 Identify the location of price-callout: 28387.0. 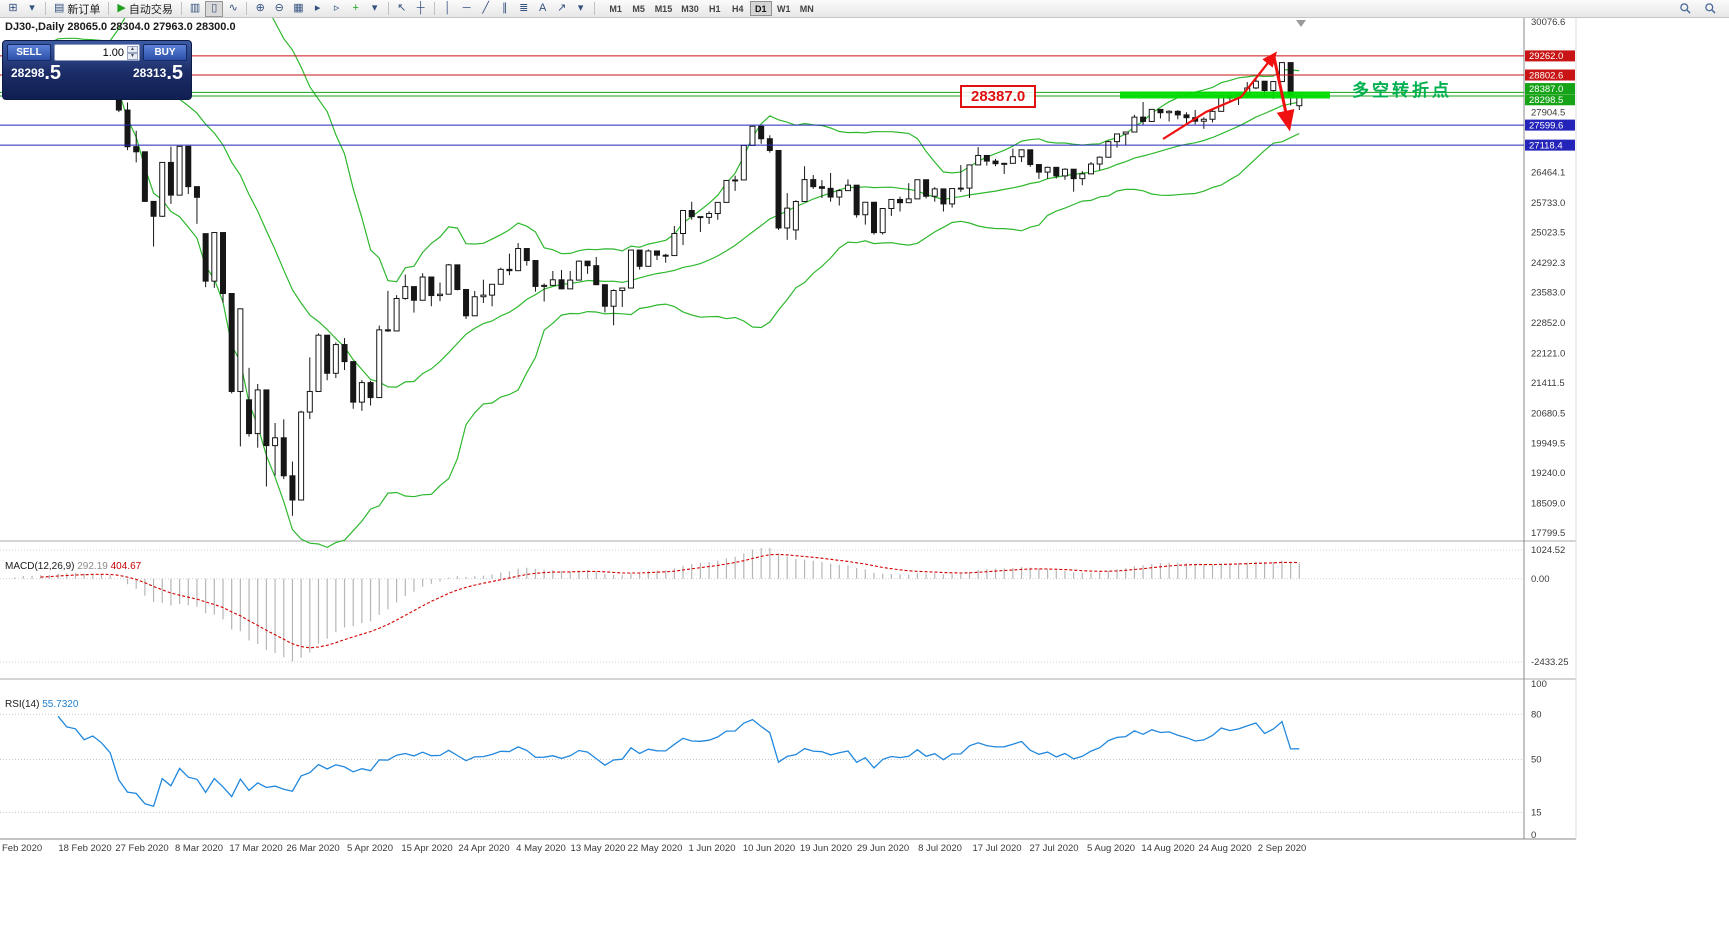
(998, 96).